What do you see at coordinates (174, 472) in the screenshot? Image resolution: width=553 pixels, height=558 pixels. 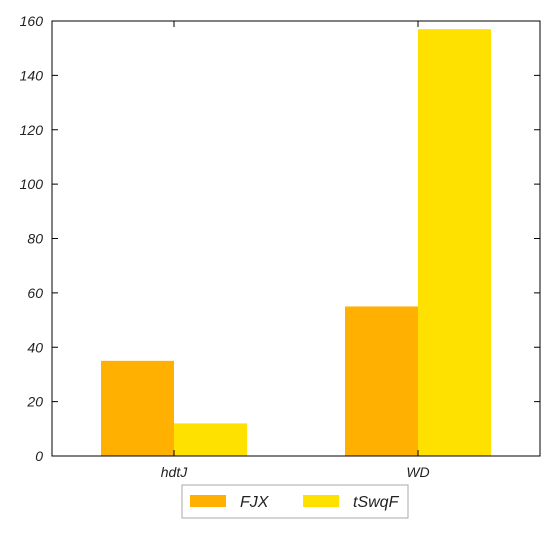 I see `x-tick-label: hdtJ` at bounding box center [174, 472].